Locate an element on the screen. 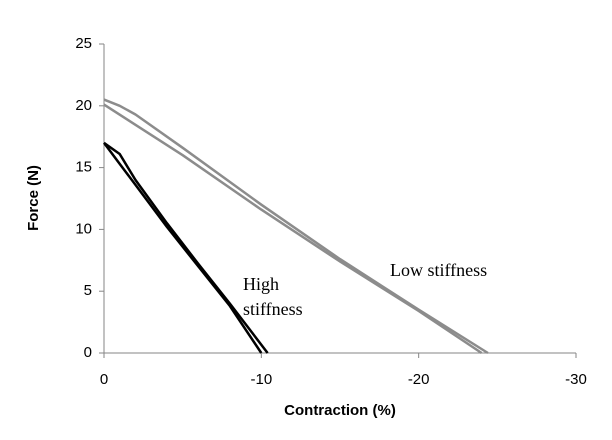 The width and height of the screenshot is (612, 440). y-axis-title: Force (N) is located at coordinates (33, 198).